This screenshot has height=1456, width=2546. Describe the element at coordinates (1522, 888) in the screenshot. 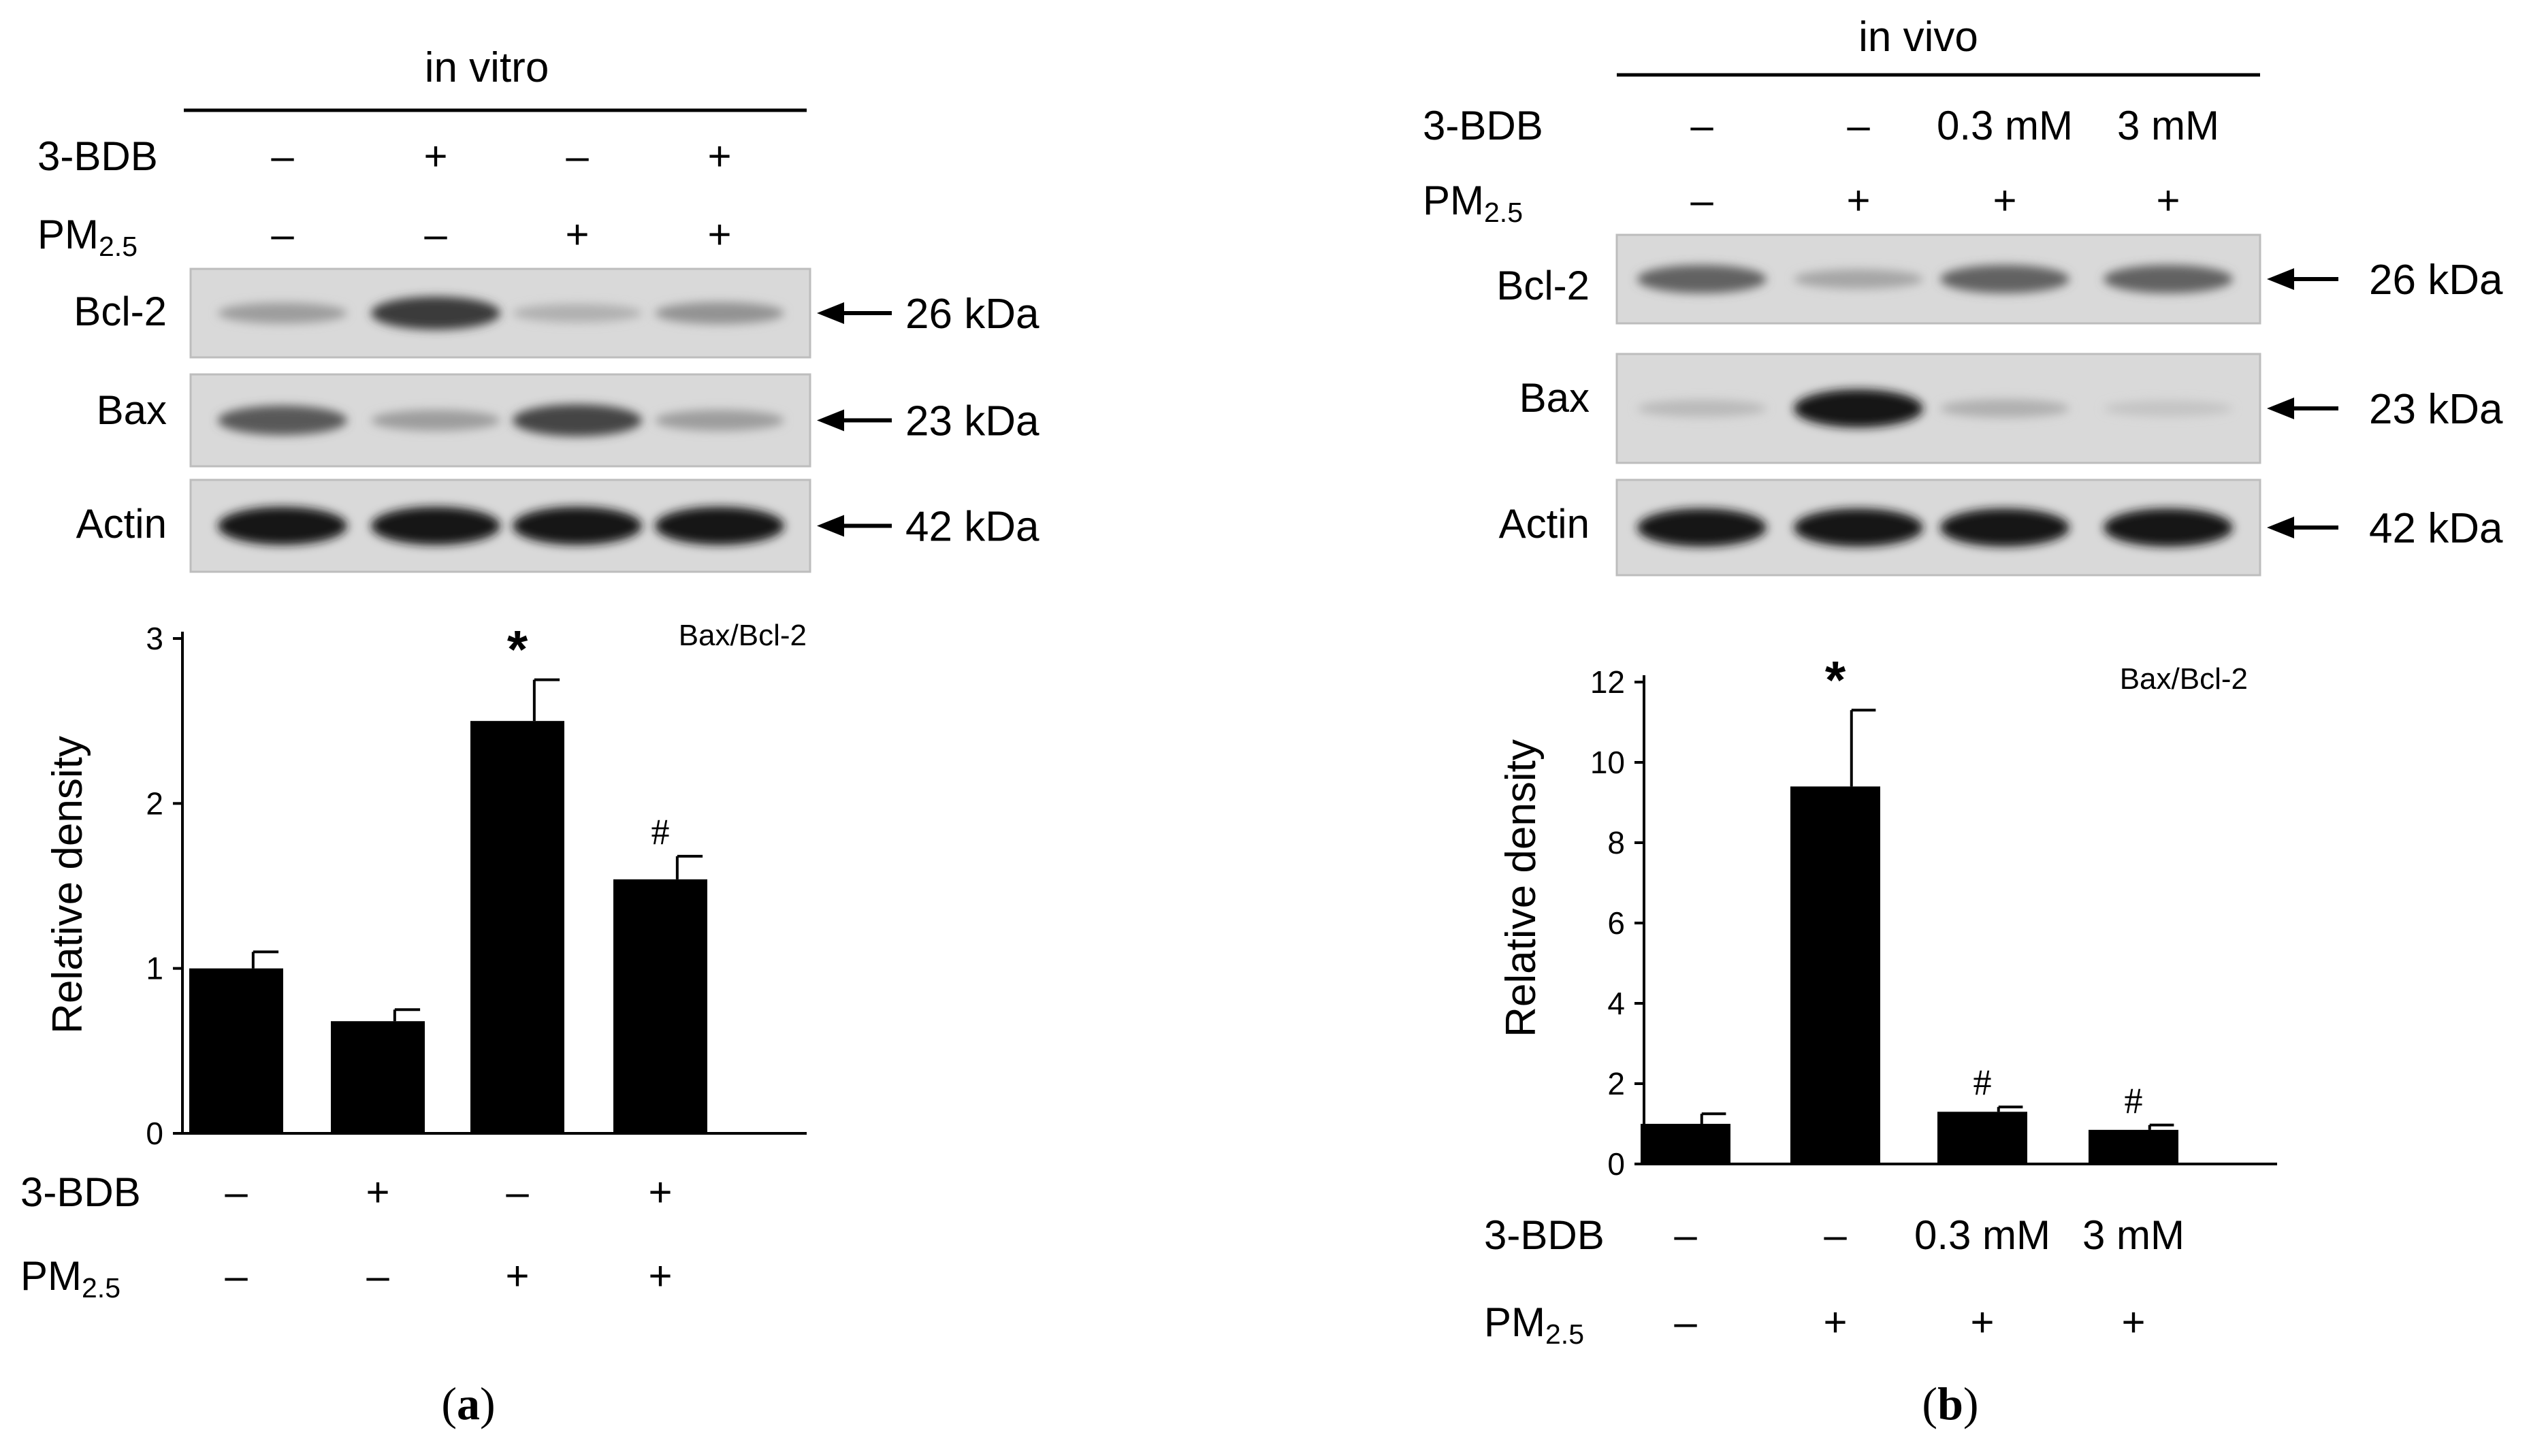

I see `y-axis-label: Relative density` at that location.